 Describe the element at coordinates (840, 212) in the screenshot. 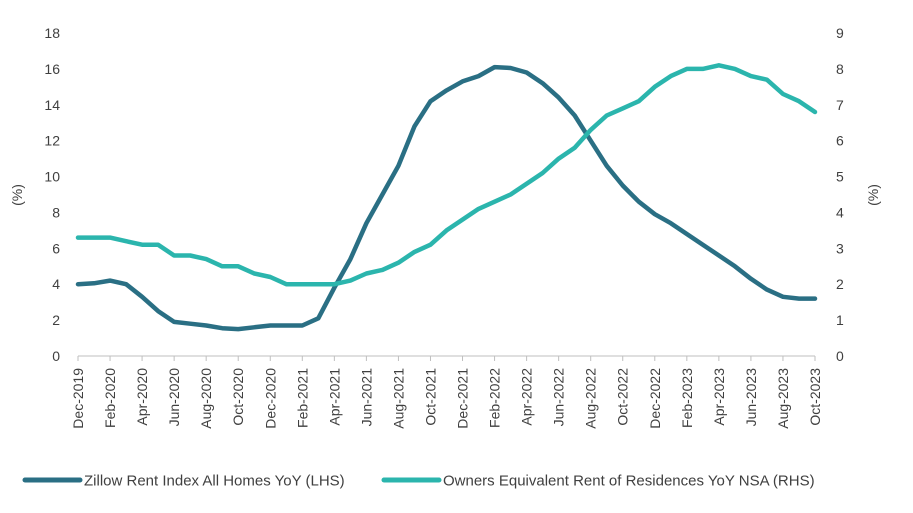

I see `right-y-tick-label: 4` at that location.